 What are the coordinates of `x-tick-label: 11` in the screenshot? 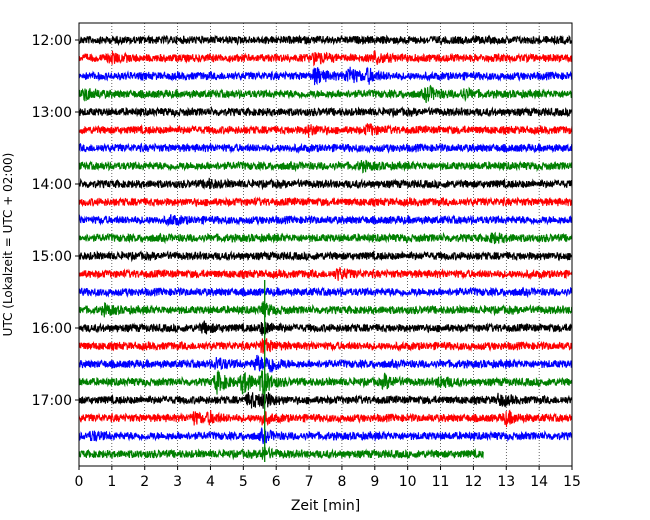 It's located at (441, 482).